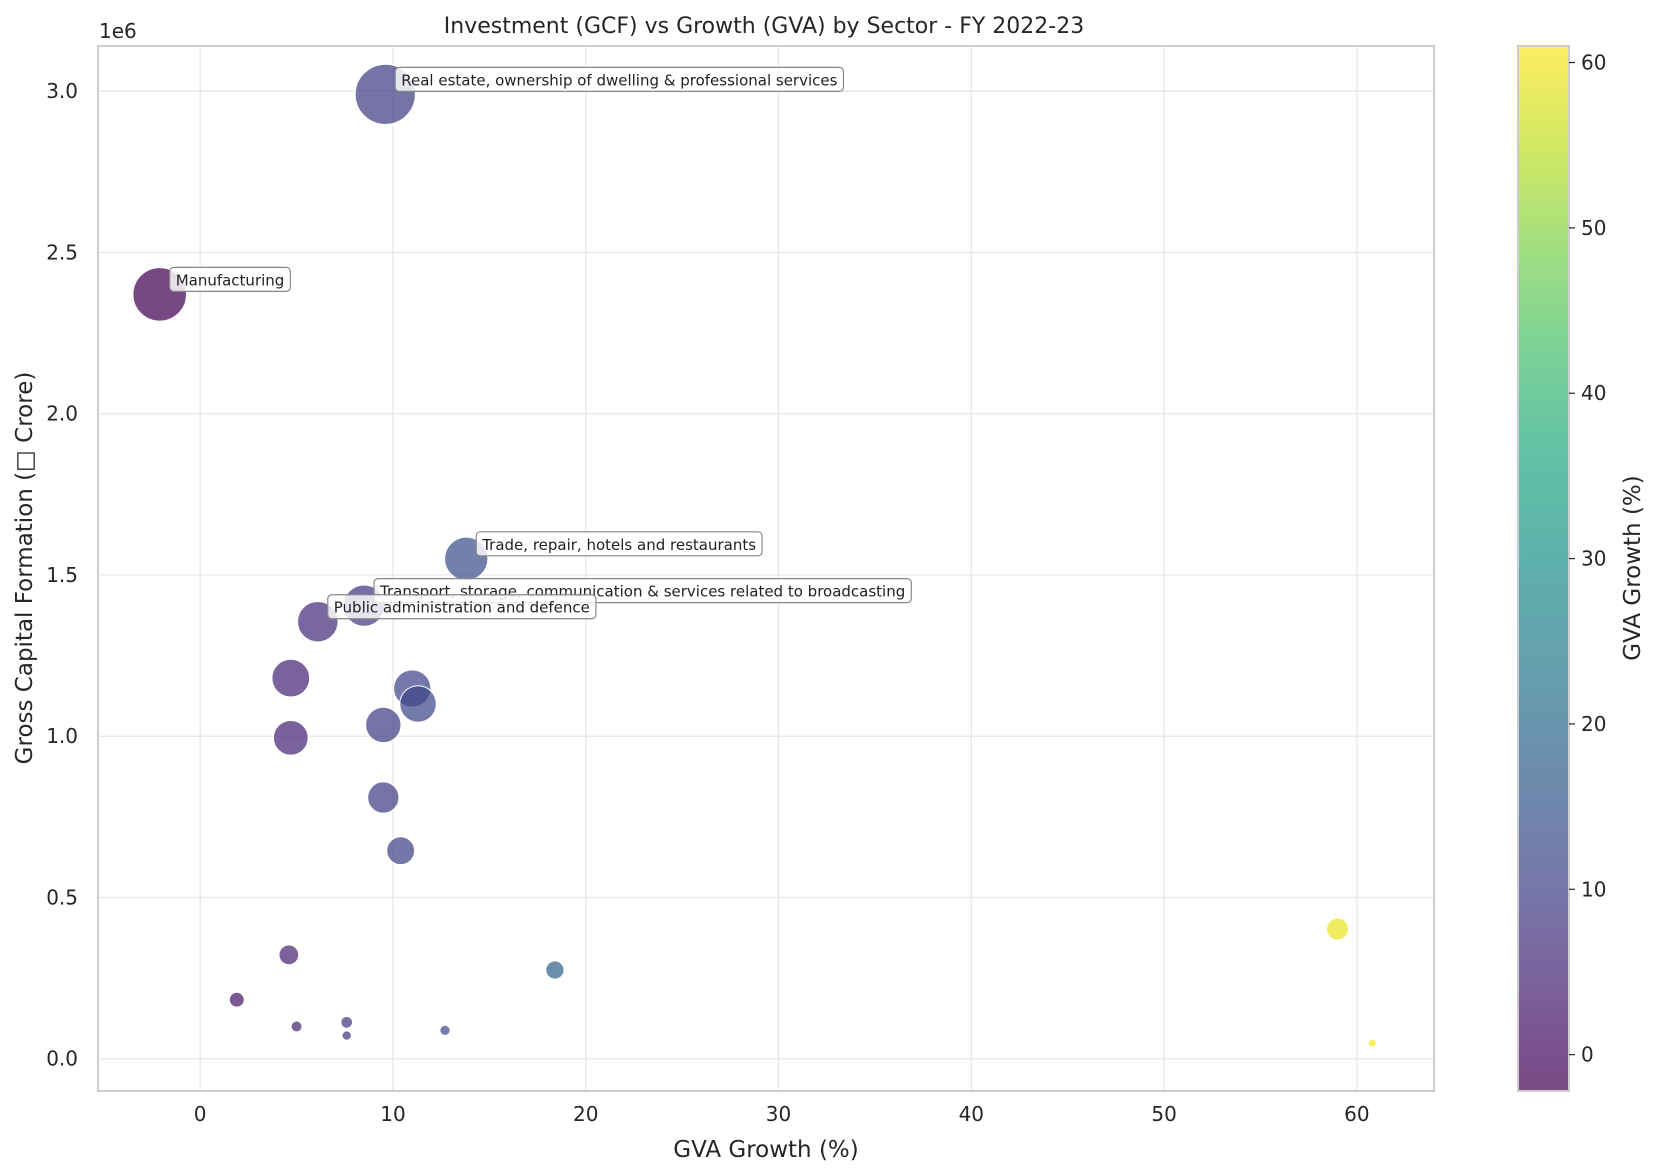 The width and height of the screenshot is (1655, 1175). I want to click on y-tick-label: 1.0, so click(62, 736).